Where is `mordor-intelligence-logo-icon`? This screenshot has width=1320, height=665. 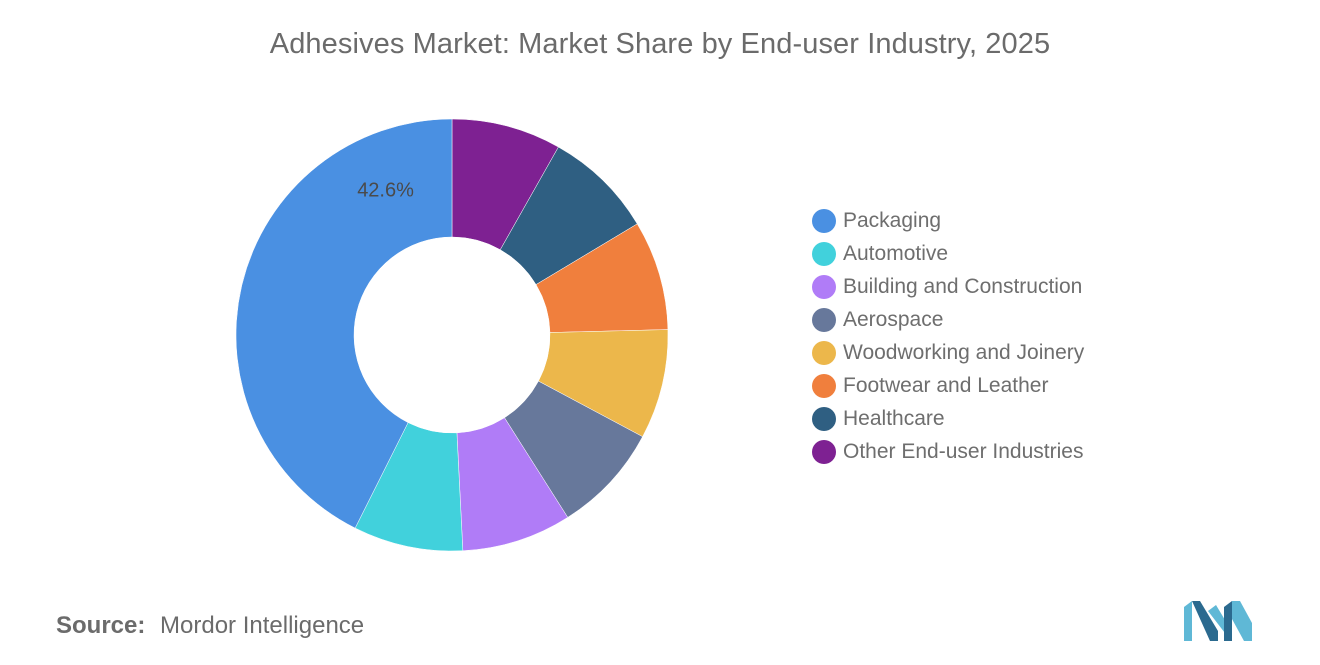
mordor-intelligence-logo-icon is located at coordinates (1218, 621).